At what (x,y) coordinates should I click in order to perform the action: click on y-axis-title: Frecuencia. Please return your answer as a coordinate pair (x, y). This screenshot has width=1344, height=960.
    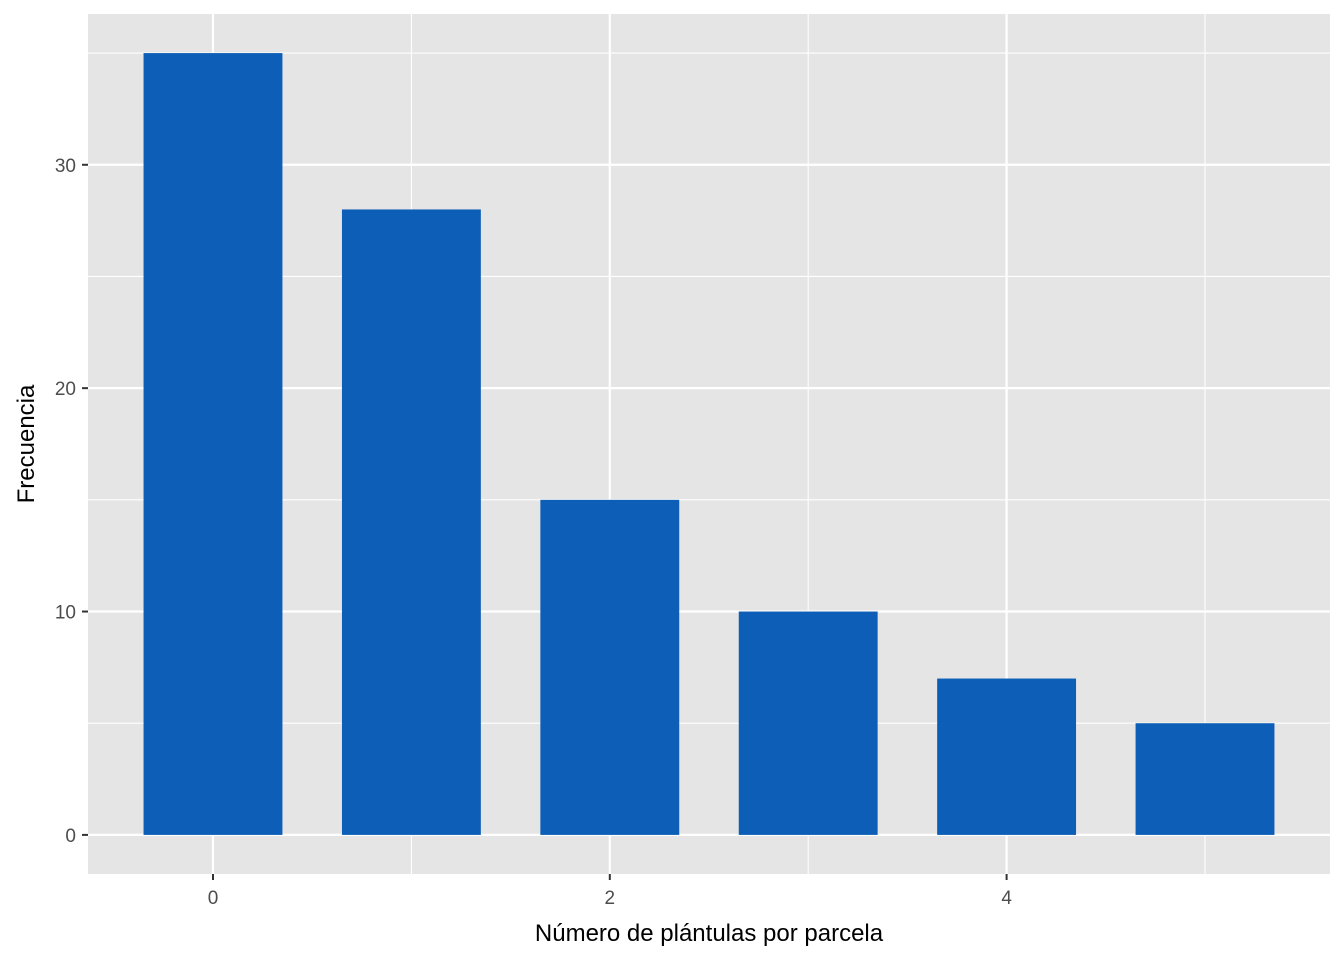
    Looking at the image, I should click on (26, 443).